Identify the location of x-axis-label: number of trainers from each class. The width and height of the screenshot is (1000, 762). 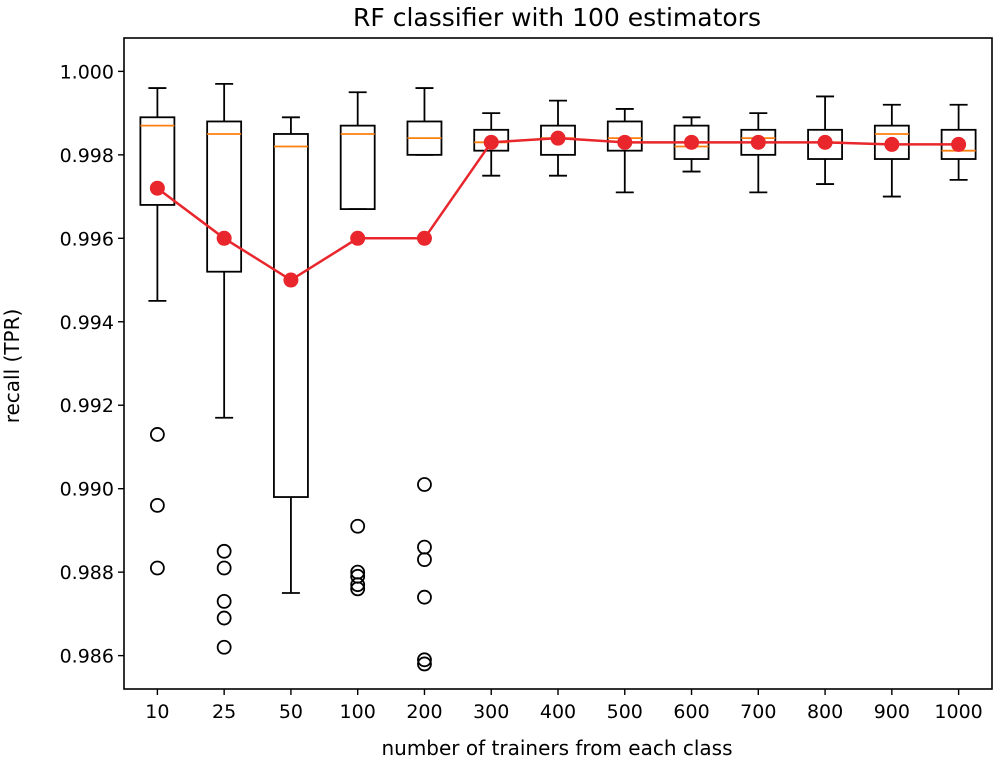
(556, 748).